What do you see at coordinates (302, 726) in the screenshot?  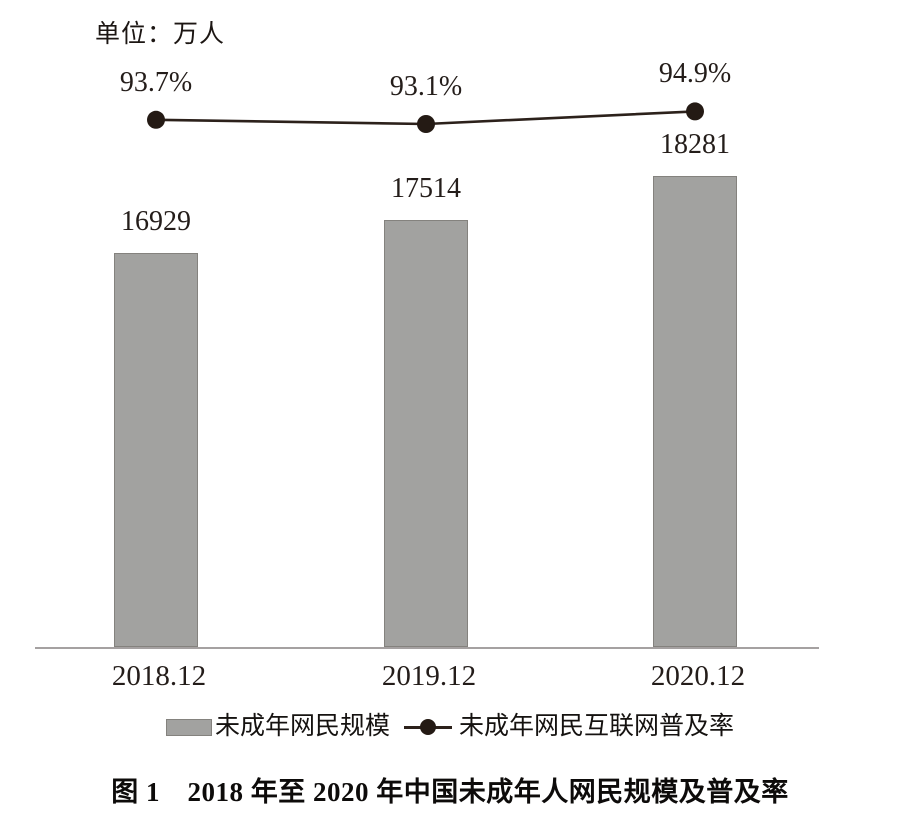 I see `legend-bar-label: 未成年网民规模` at bounding box center [302, 726].